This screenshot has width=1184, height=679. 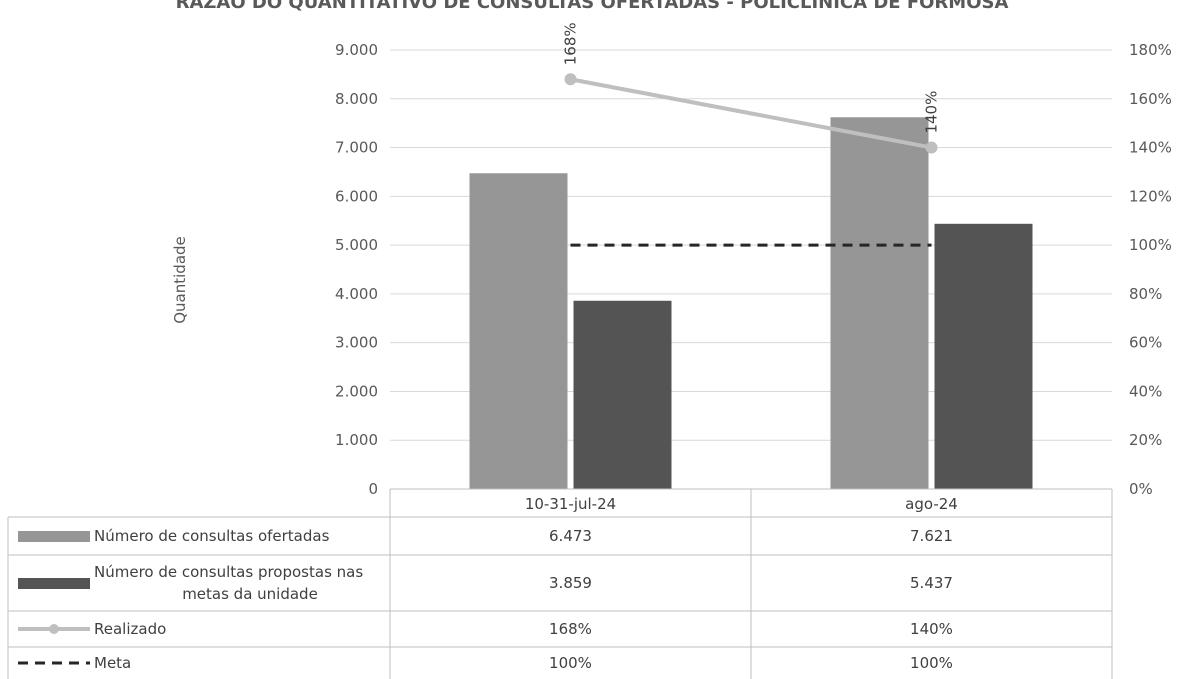 I want to click on y-axis-label: Quantidade, so click(x=180, y=280).